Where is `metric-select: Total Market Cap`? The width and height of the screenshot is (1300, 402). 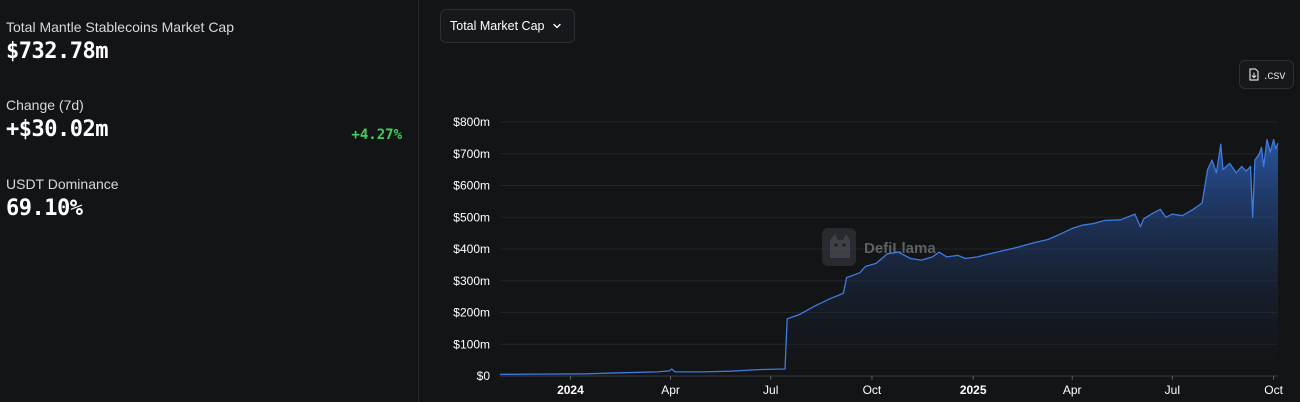
metric-select: Total Market Cap is located at coordinates (508, 26).